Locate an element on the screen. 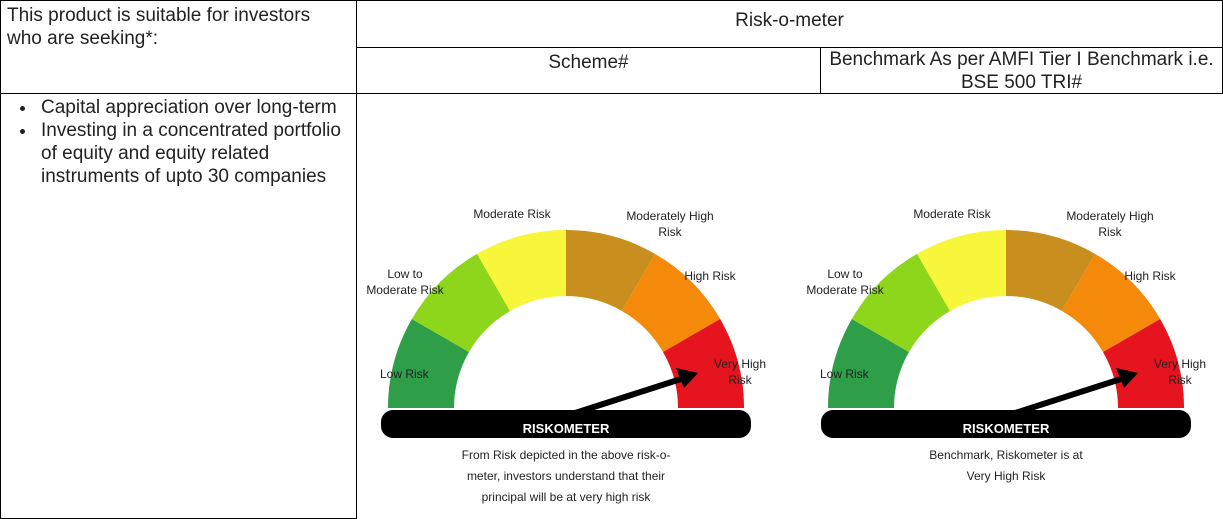 The height and width of the screenshot is (519, 1223). objective: Capital appreciation over long-term is located at coordinates (190, 107).